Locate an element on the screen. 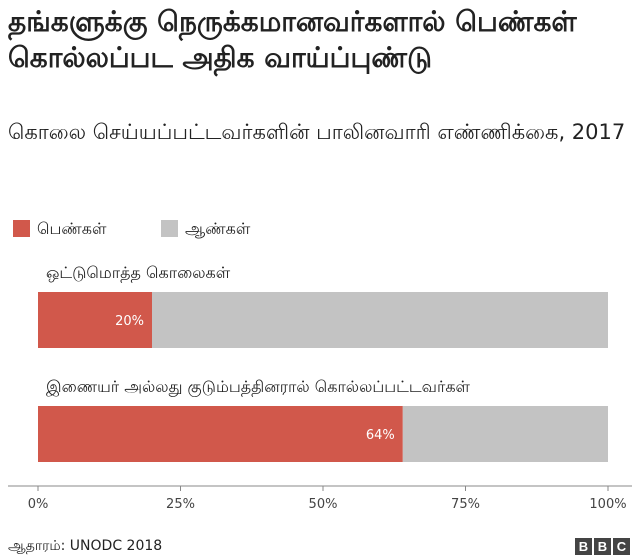  bbc-logo: B B C is located at coordinates (602, 546).